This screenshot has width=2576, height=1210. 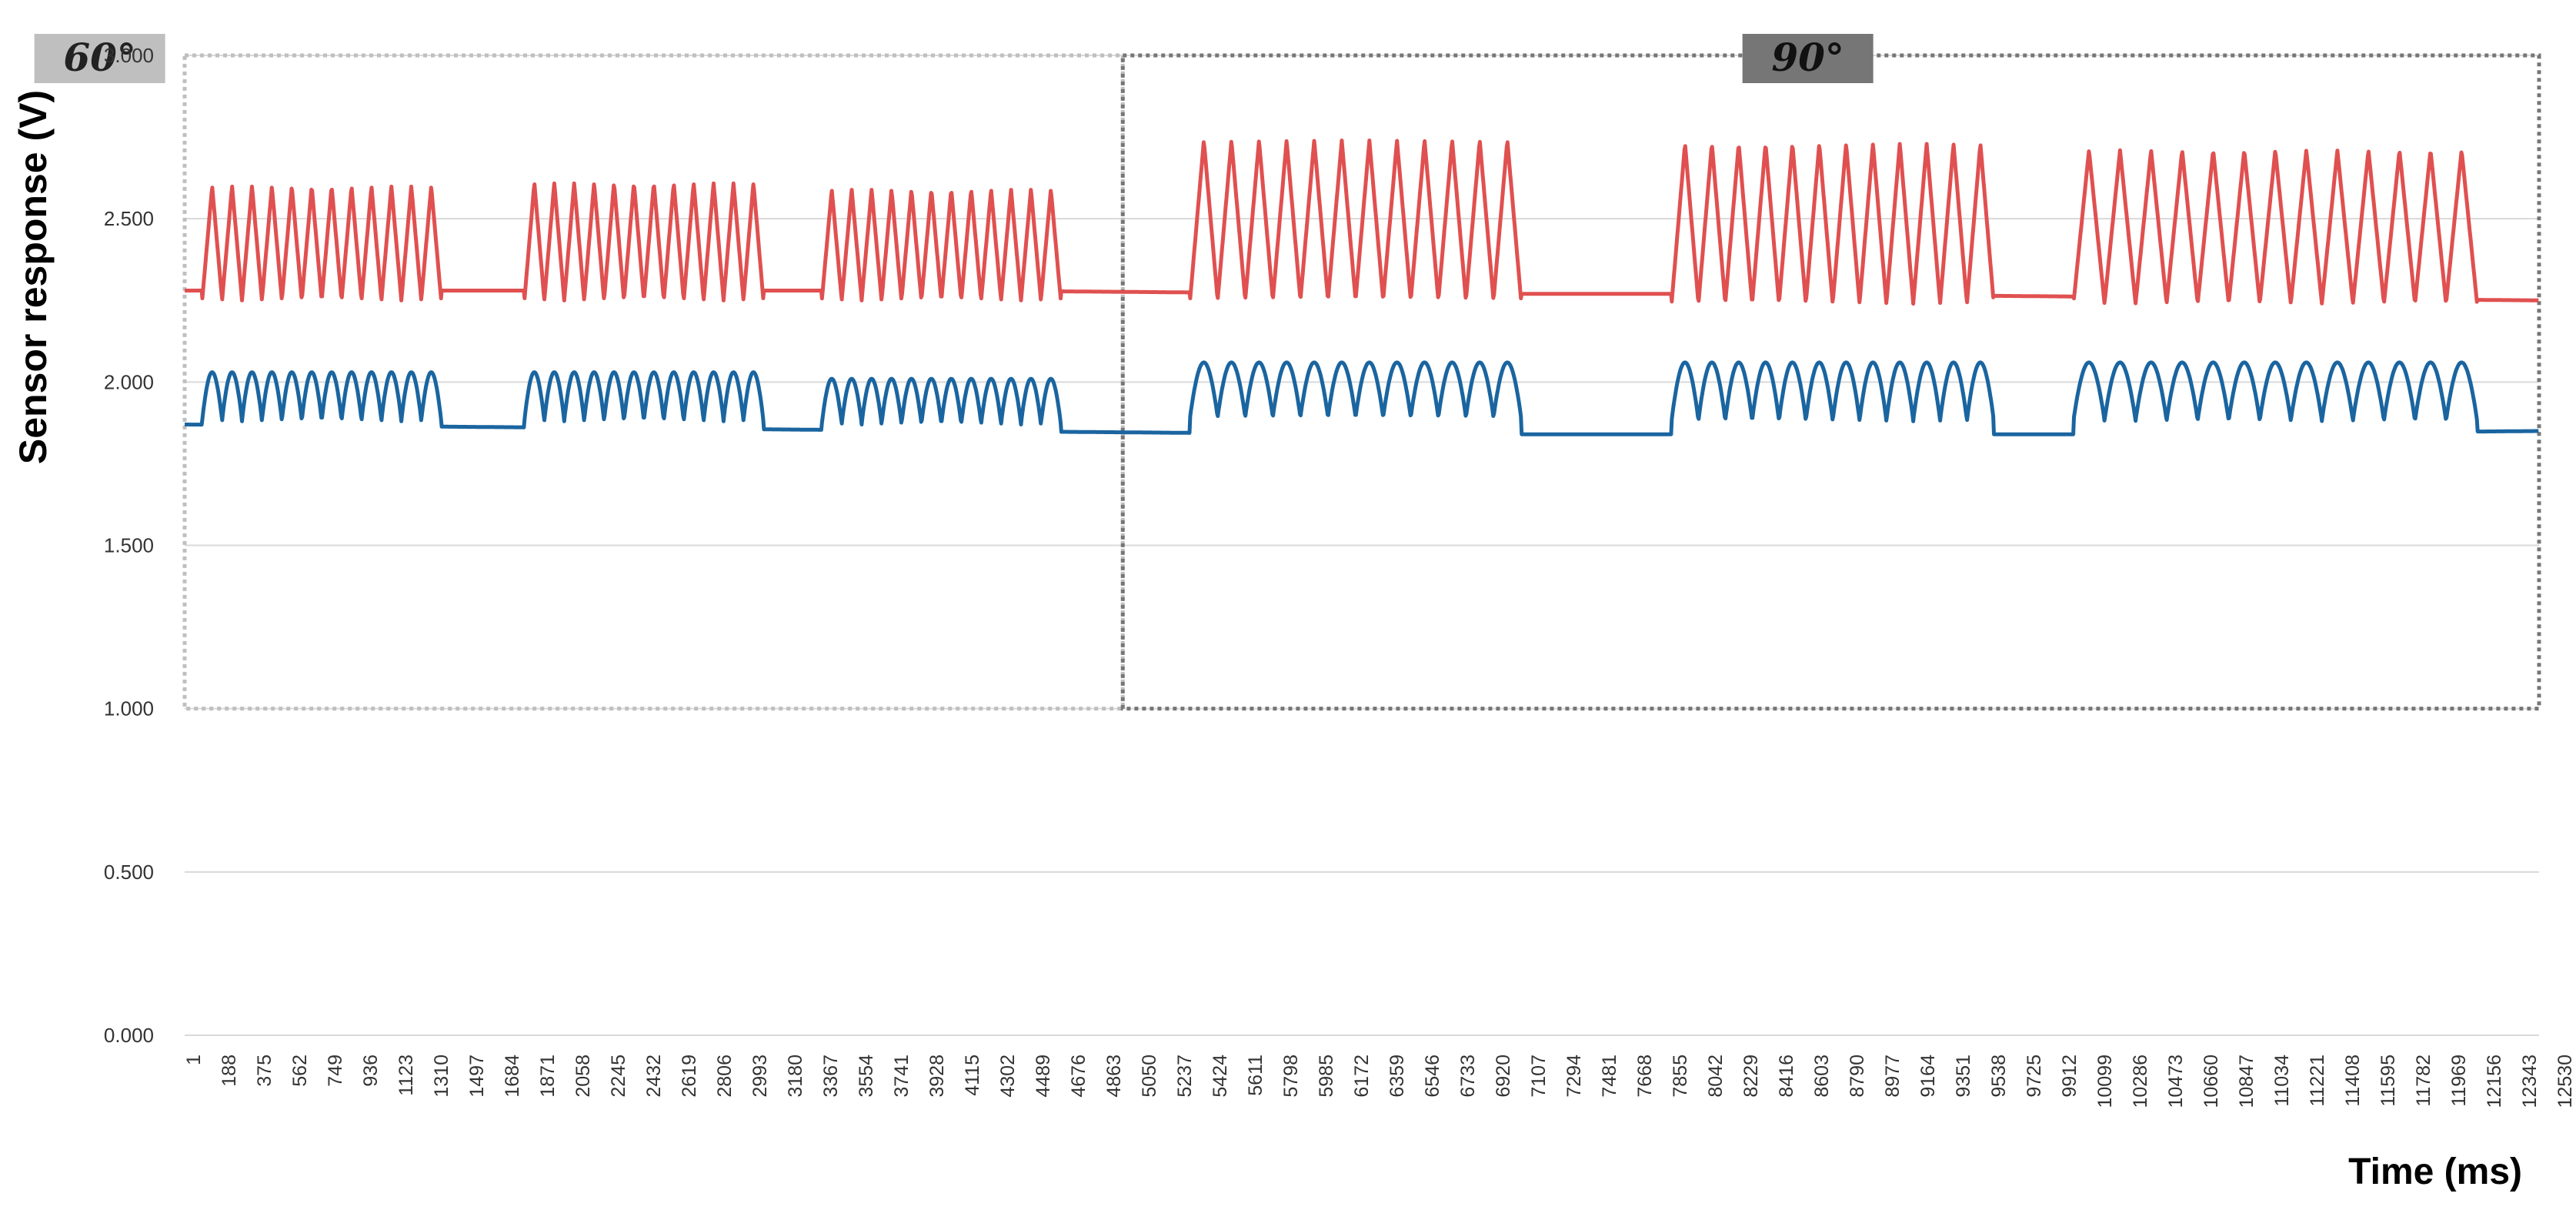 I want to click on x-tick-label: 2432, so click(x=654, y=1076).